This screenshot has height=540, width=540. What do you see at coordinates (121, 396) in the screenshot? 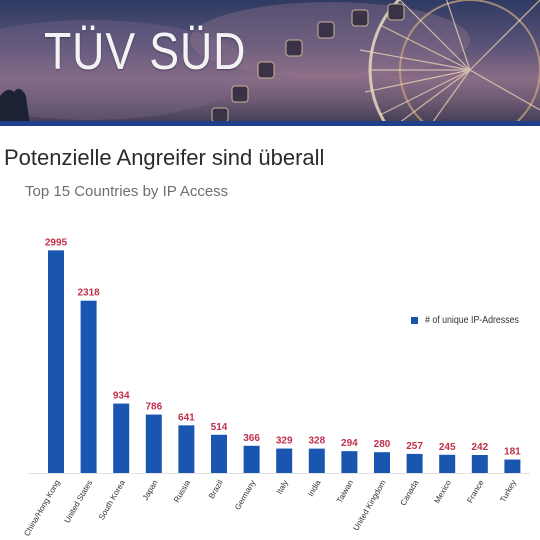
I see `value-label: 934` at bounding box center [121, 396].